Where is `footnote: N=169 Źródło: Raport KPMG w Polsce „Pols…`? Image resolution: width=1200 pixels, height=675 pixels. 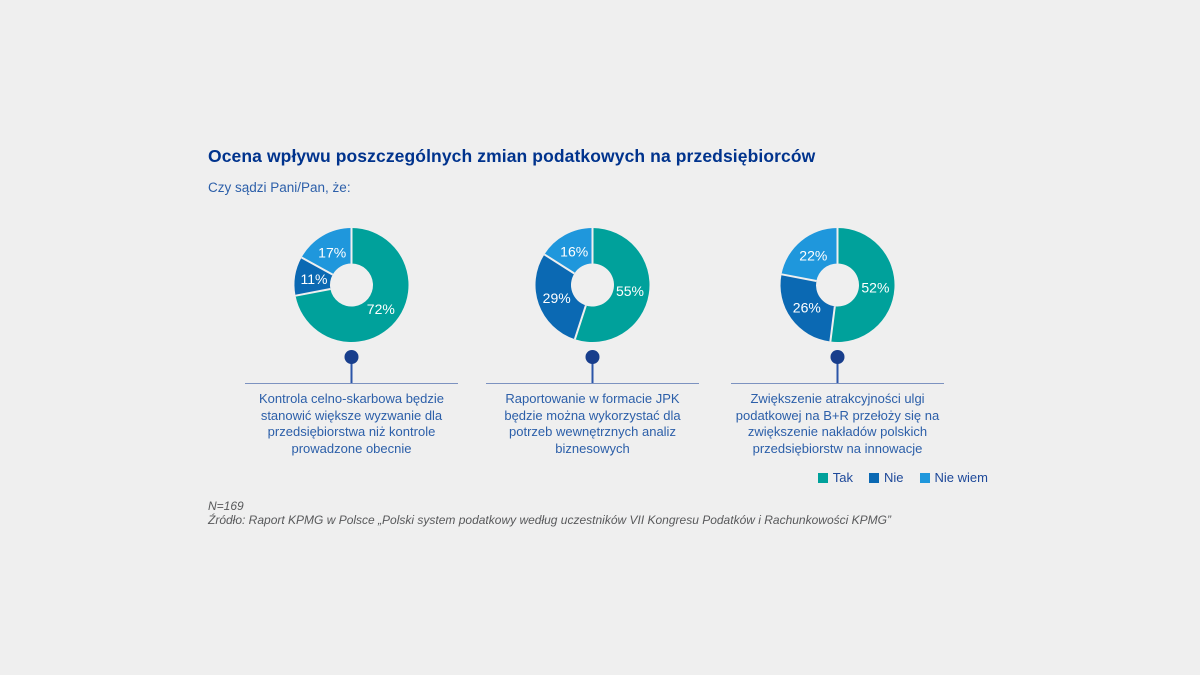 footnote: N=169 Źródło: Raport KPMG w Polsce „Pols… is located at coordinates (549, 513).